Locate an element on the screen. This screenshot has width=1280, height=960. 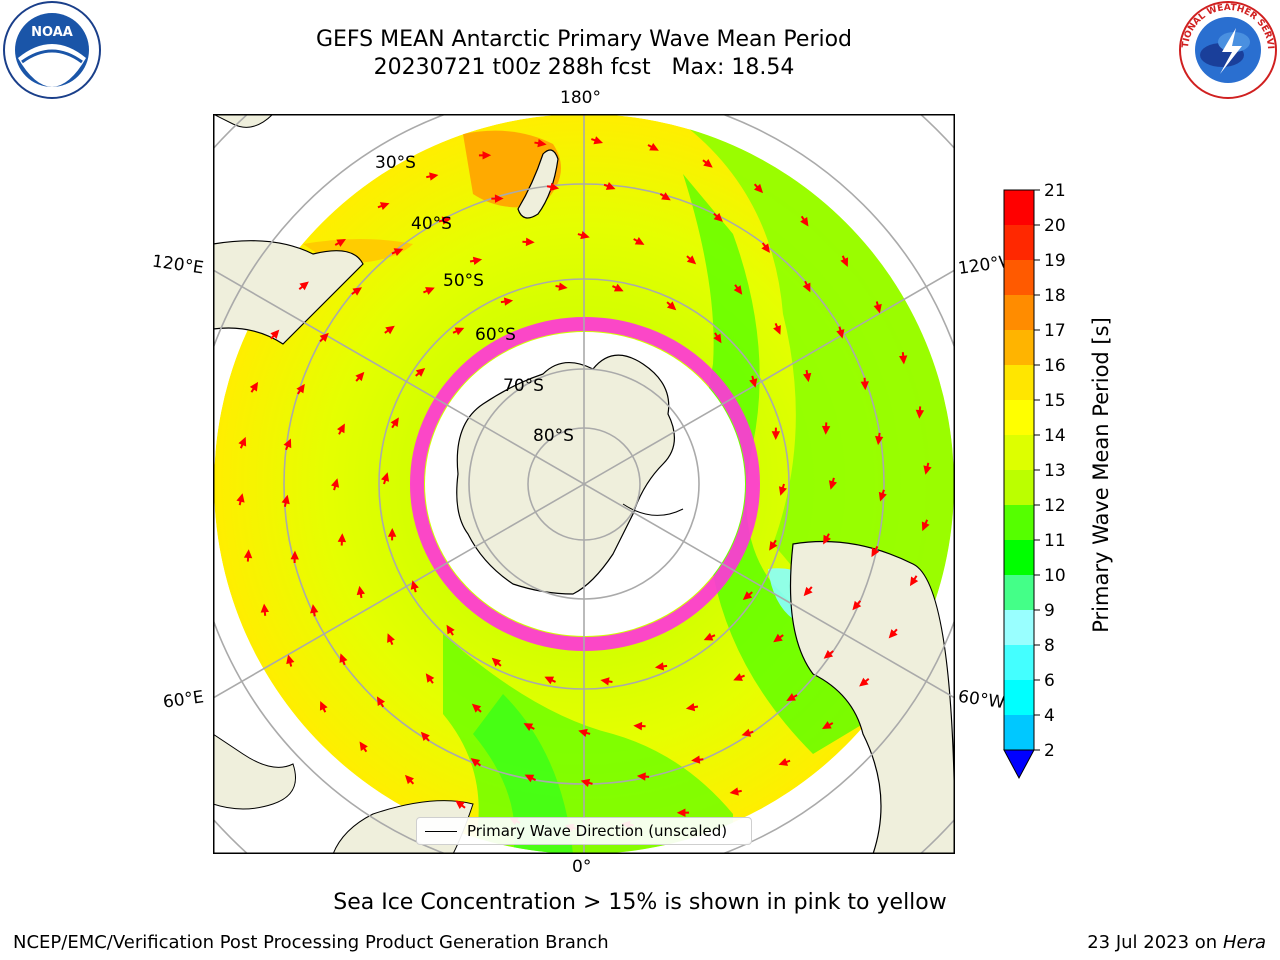
svg-text: Primary Wave Mean Period [s] is located at coordinates (1101, 475).